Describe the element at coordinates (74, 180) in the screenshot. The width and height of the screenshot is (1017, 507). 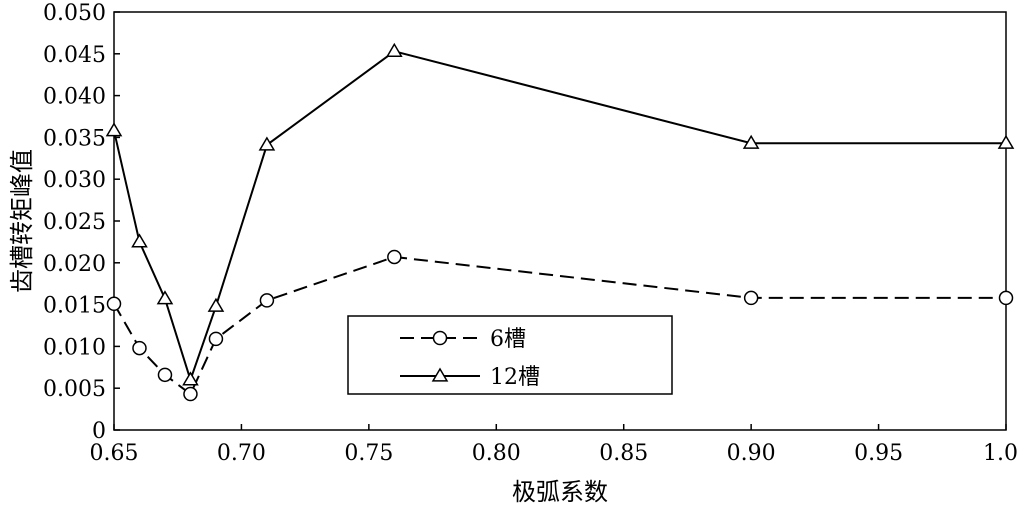
I see `y-tick-label: 0.030` at that location.